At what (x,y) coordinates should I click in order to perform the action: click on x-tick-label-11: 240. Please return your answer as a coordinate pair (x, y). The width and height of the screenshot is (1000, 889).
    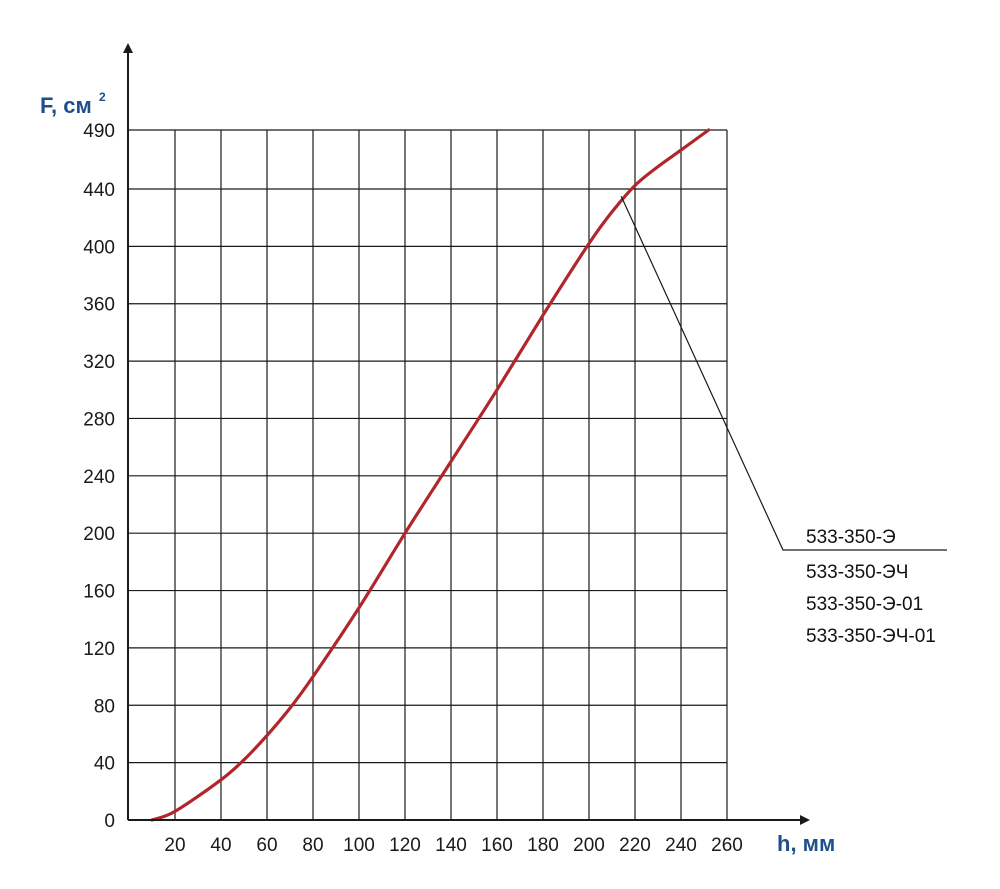
    Looking at the image, I should click on (681, 845).